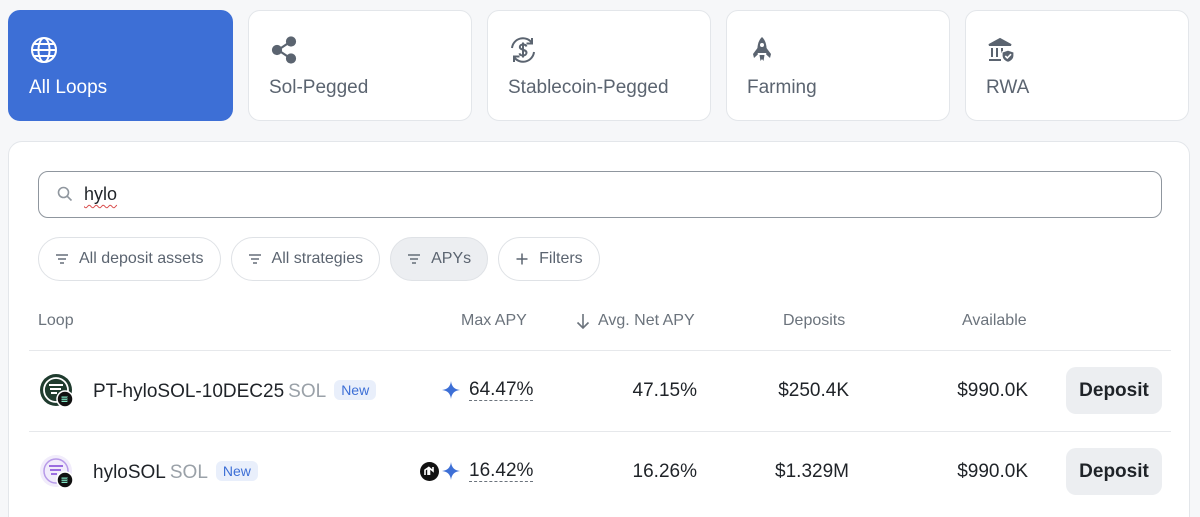 The width and height of the screenshot is (1200, 517). I want to click on share-icon, so click(284, 50).